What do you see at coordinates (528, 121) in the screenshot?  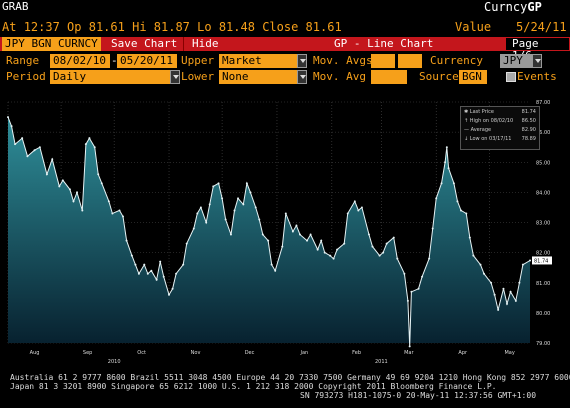 I see `legend-high-value: 86.50` at bounding box center [528, 121].